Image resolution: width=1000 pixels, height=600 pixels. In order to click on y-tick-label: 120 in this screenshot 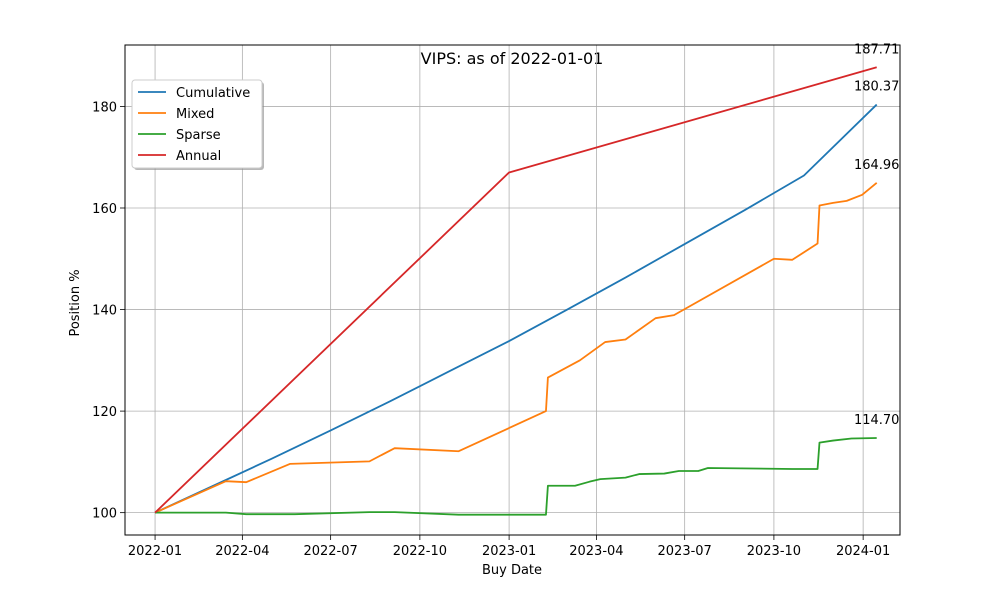, I will do `click(104, 412)`.